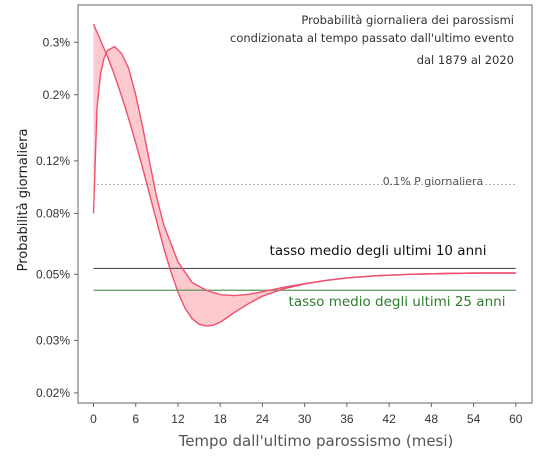 The width and height of the screenshot is (541, 461). Describe the element at coordinates (516, 419) in the screenshot. I see `x-tick-label: 60` at that location.